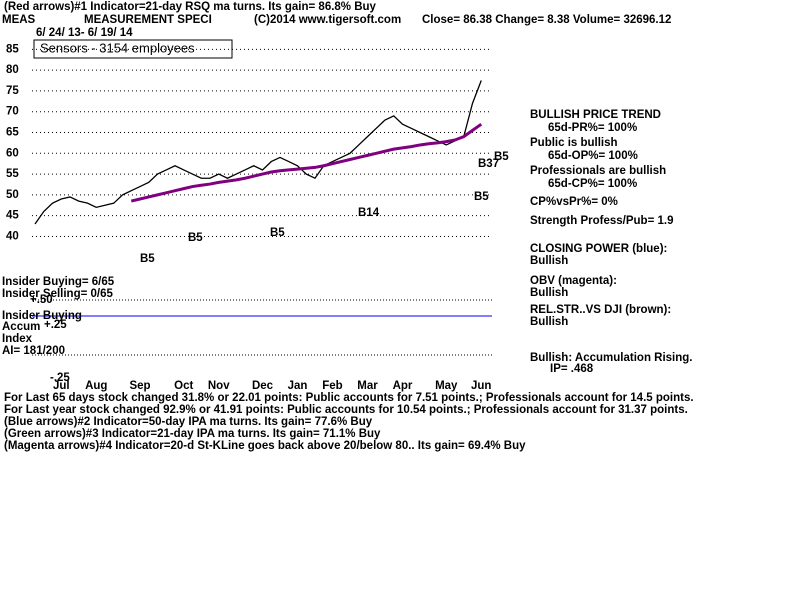 Image resolution: width=800 pixels, height=600 pixels. What do you see at coordinates (598, 249) in the screenshot?
I see `annotation: CLOSING POWER (blue):` at bounding box center [598, 249].